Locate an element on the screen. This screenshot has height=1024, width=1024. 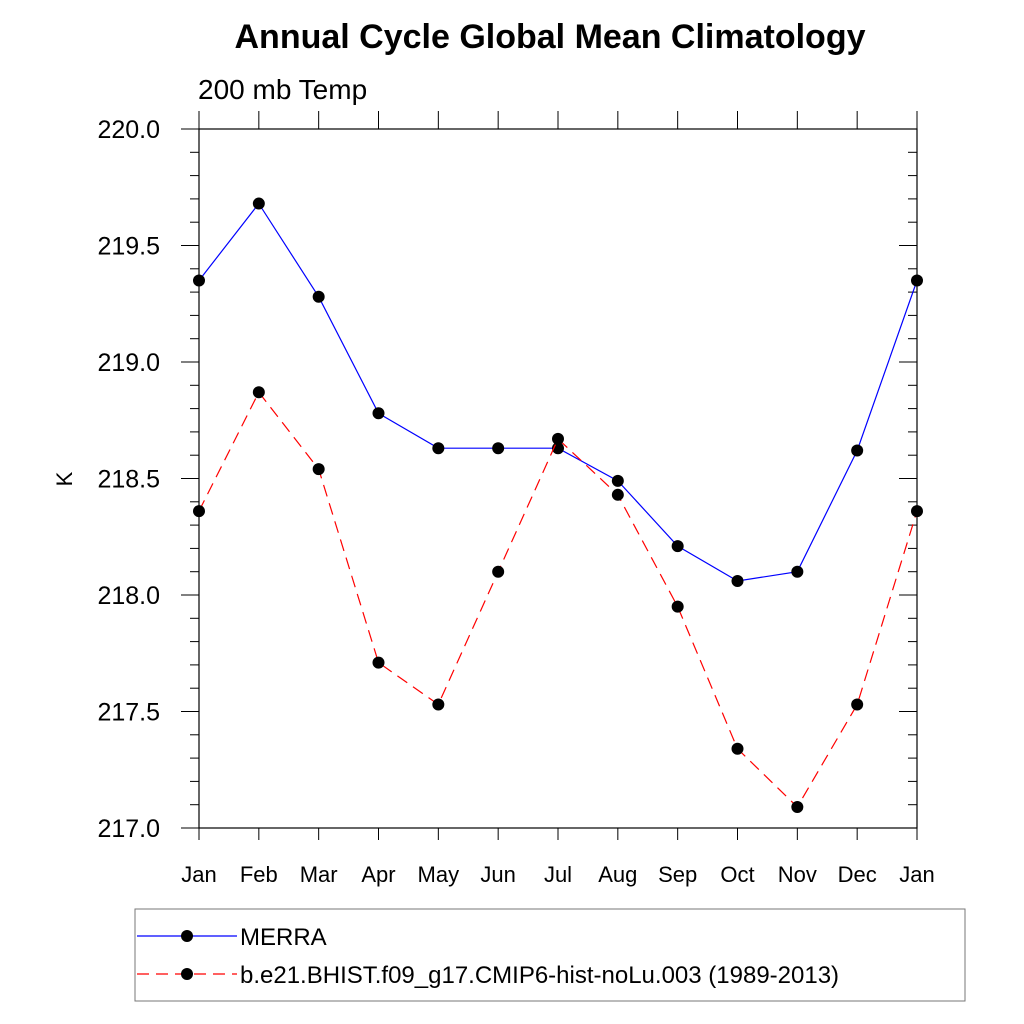
x-tick-label: Nov is located at coordinates (797, 874).